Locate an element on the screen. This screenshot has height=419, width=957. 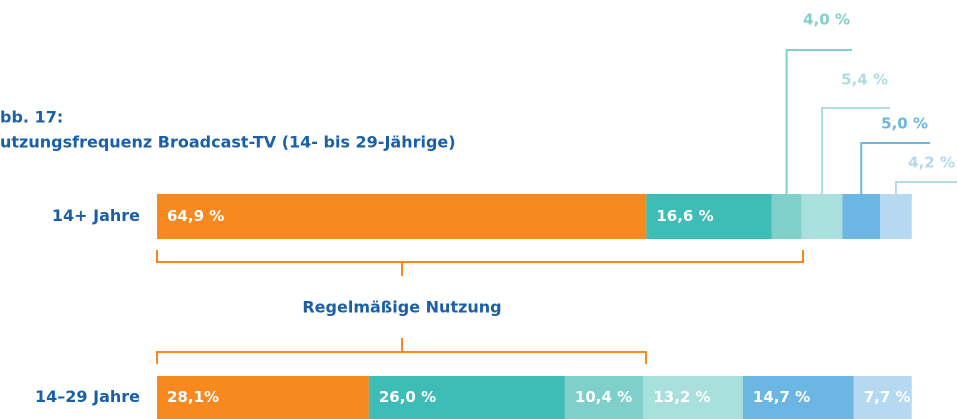
value-label: 13,2 % is located at coordinates (681, 397).